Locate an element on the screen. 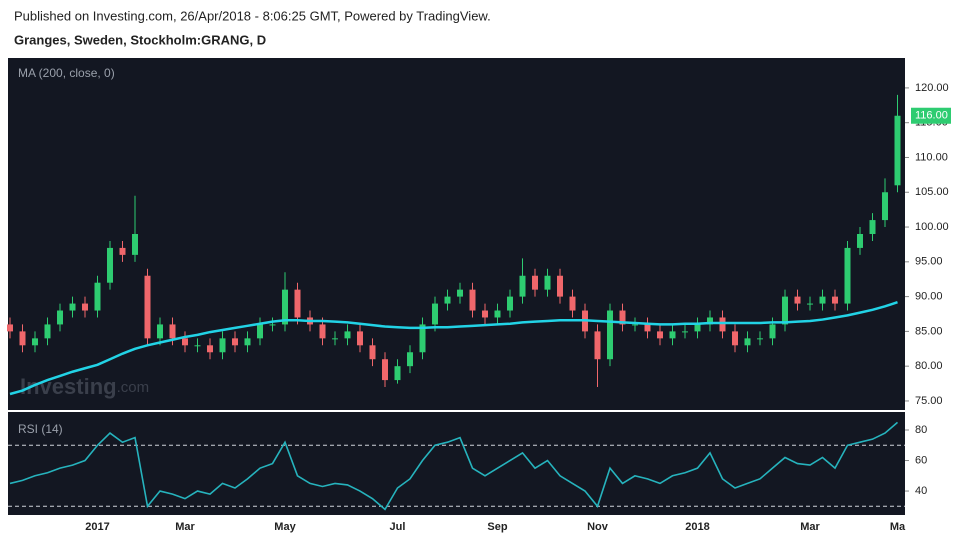 This screenshot has width=960, height=540. last-price-label: 116.00 is located at coordinates (931, 116).